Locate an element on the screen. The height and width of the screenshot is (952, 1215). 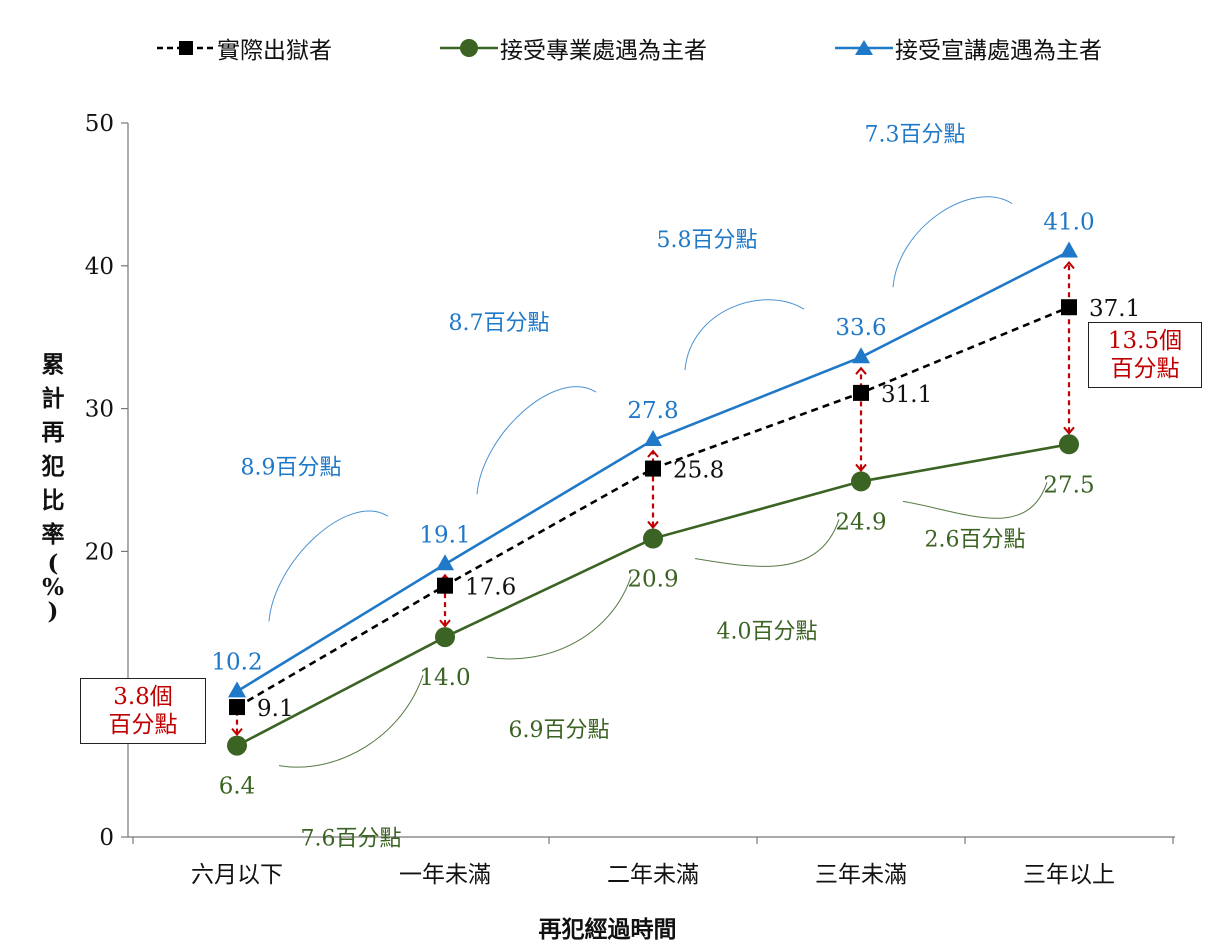
data-label-actual: 31.1 is located at coordinates (906, 395).